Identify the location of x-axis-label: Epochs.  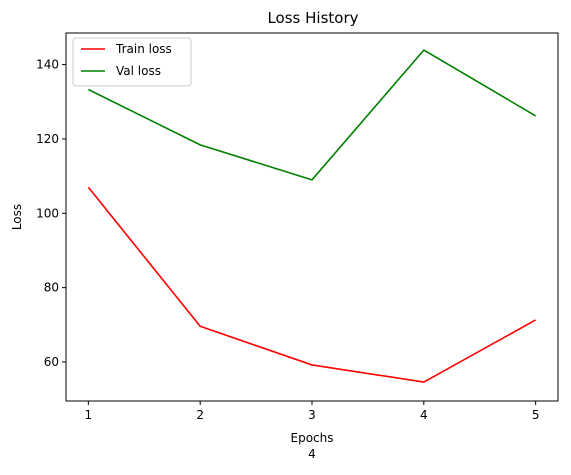
(312, 438).